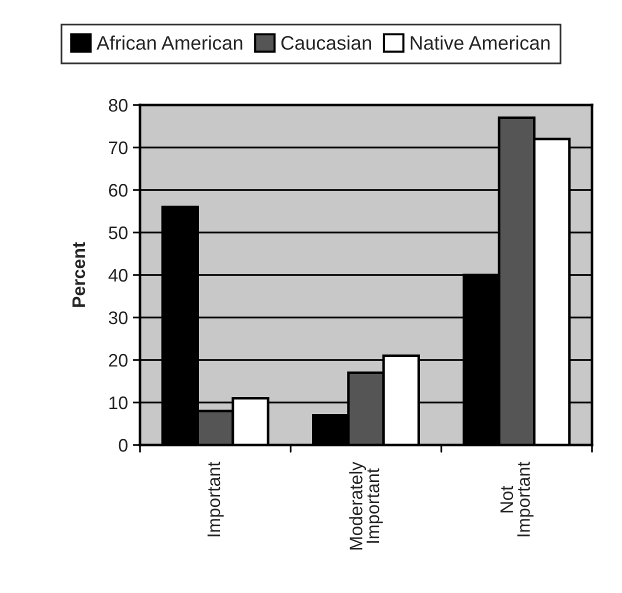 The height and width of the screenshot is (593, 622). I want to click on y-tick-label: 60, so click(118, 190).